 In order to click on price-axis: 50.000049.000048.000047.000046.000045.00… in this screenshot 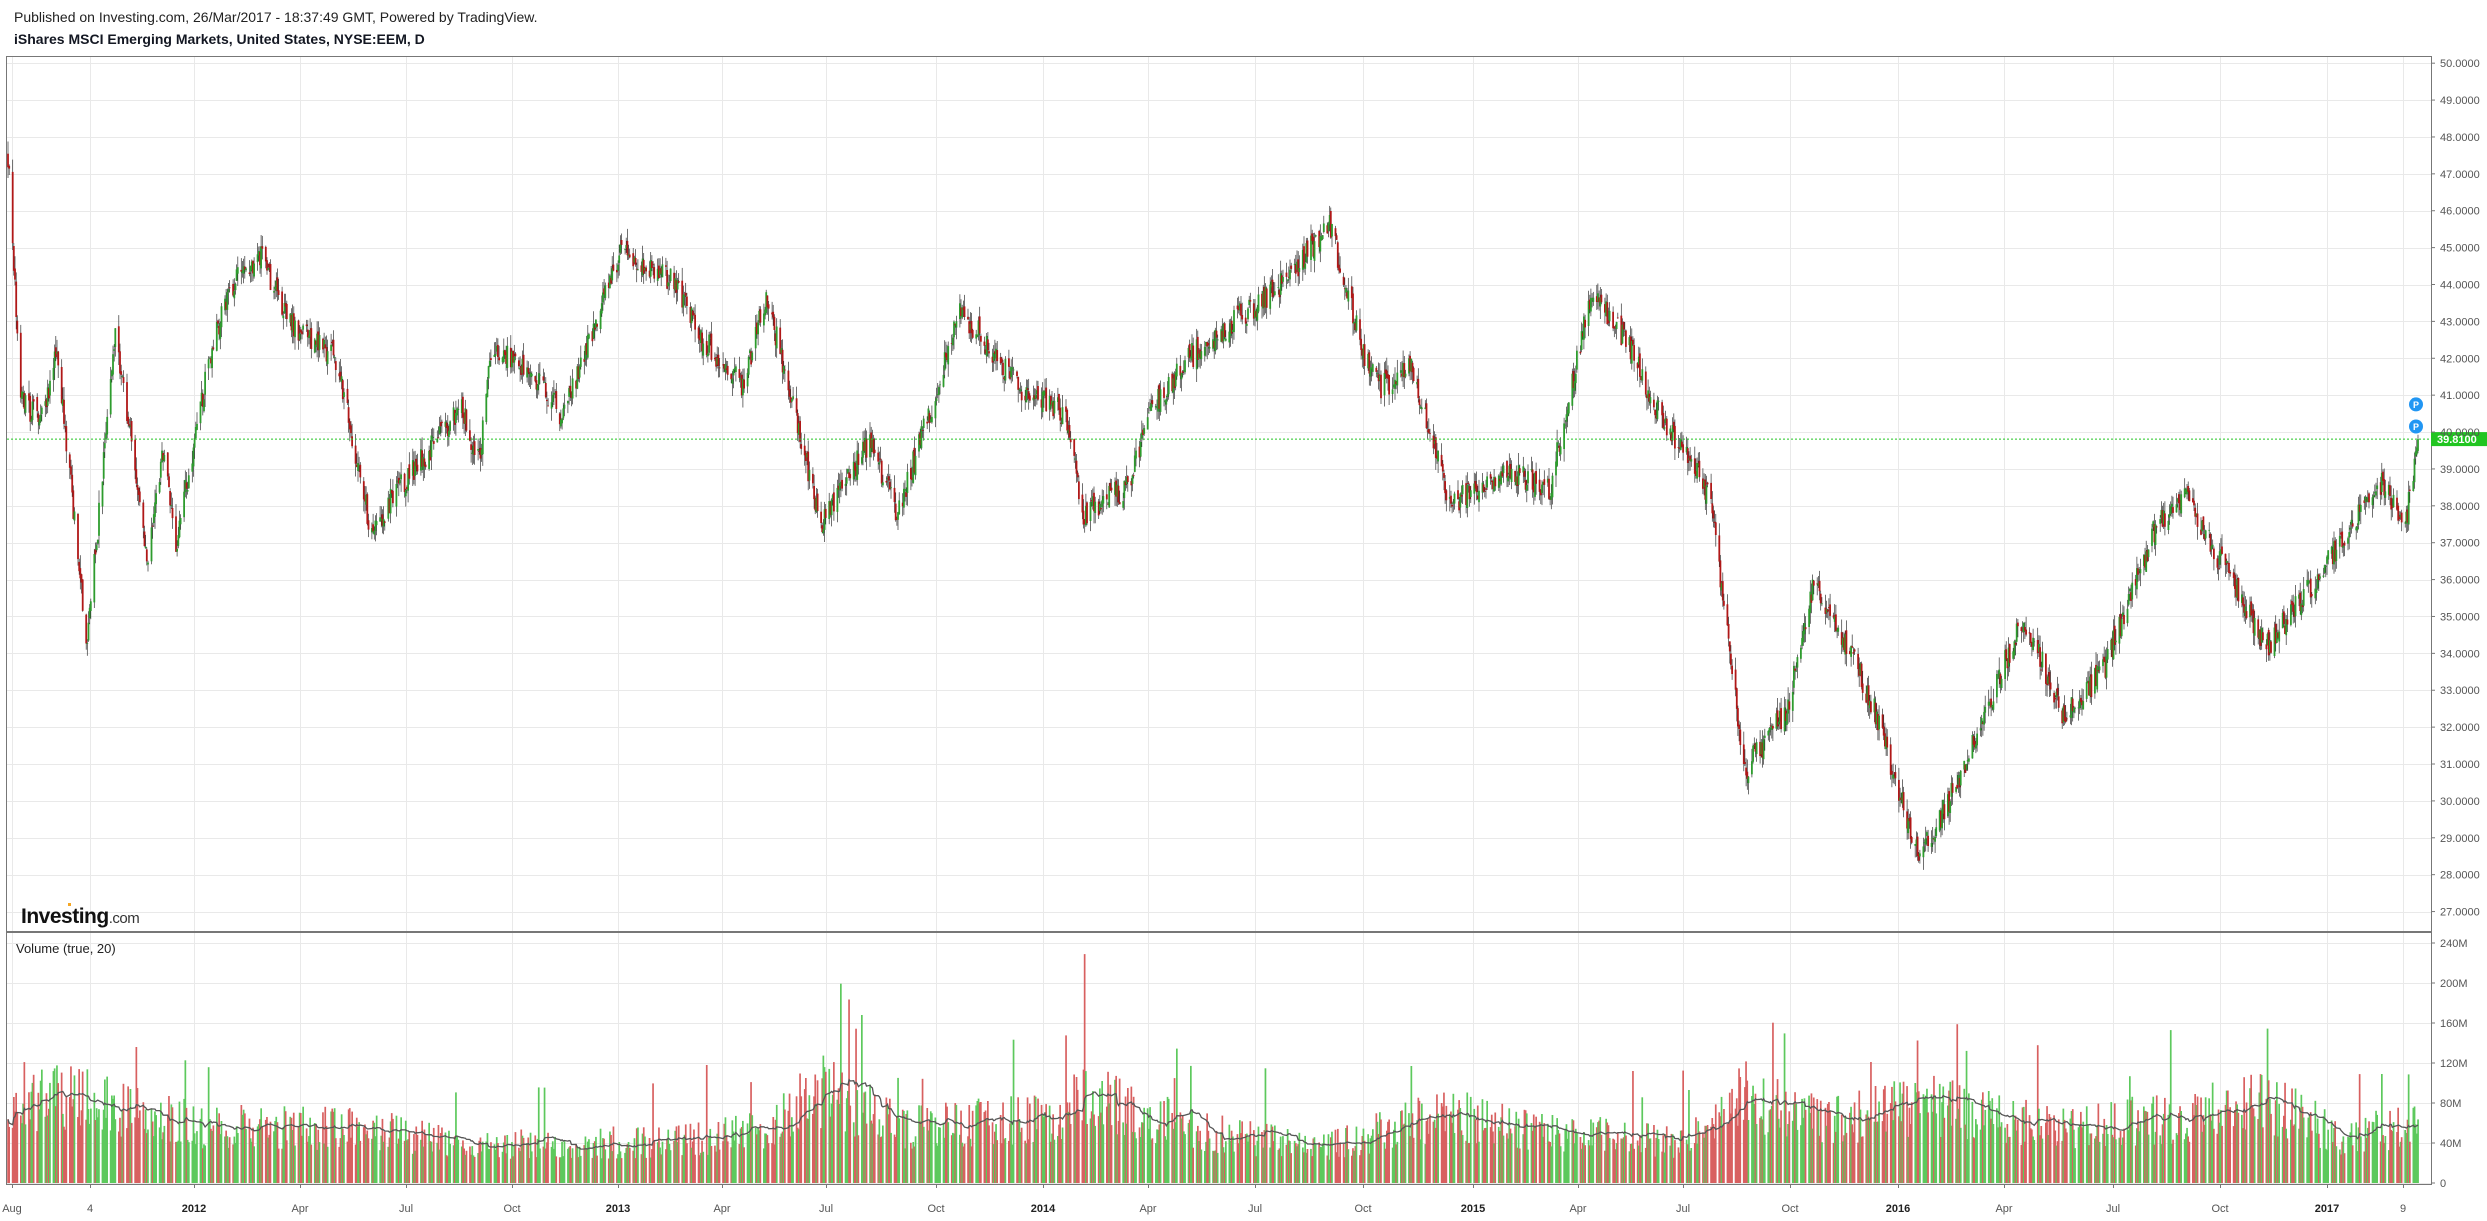, I will do `click(2455, 488)`.